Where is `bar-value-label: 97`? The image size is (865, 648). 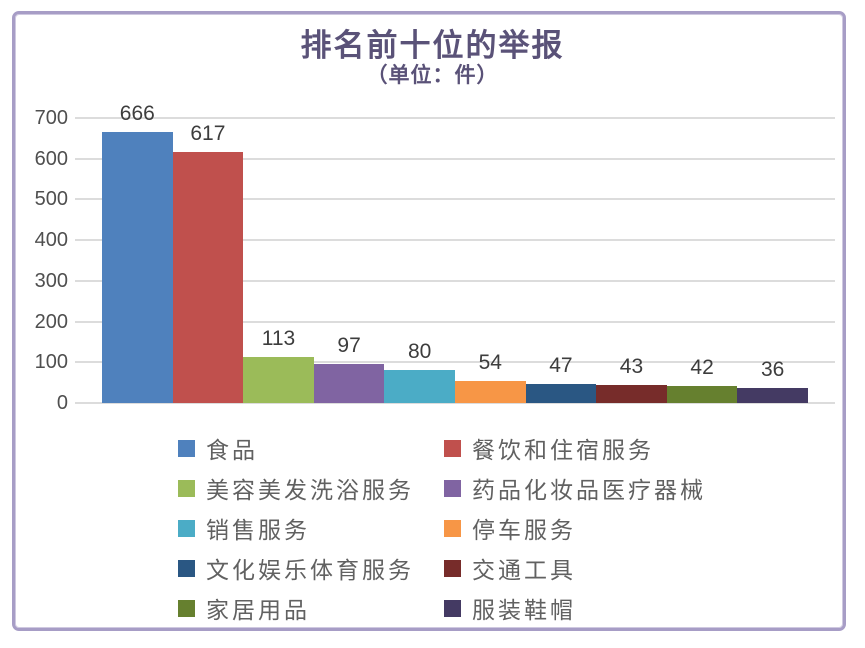 bar-value-label: 97 is located at coordinates (349, 345).